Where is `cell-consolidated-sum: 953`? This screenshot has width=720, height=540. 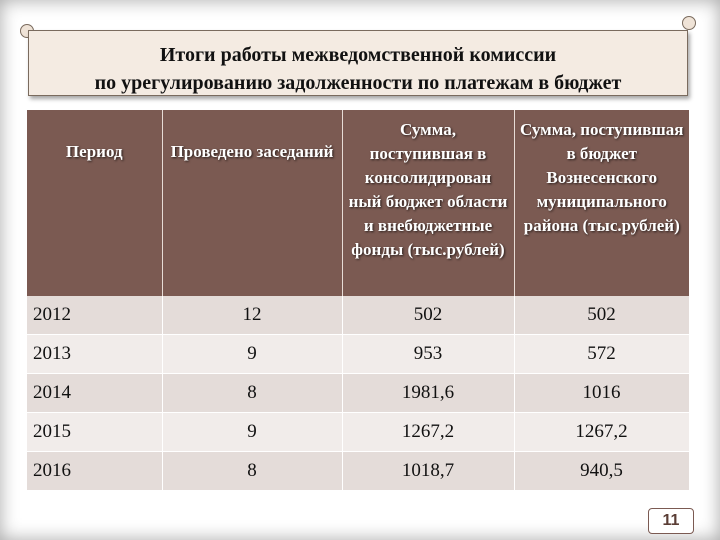
cell-consolidated-sum: 953 is located at coordinates (428, 354).